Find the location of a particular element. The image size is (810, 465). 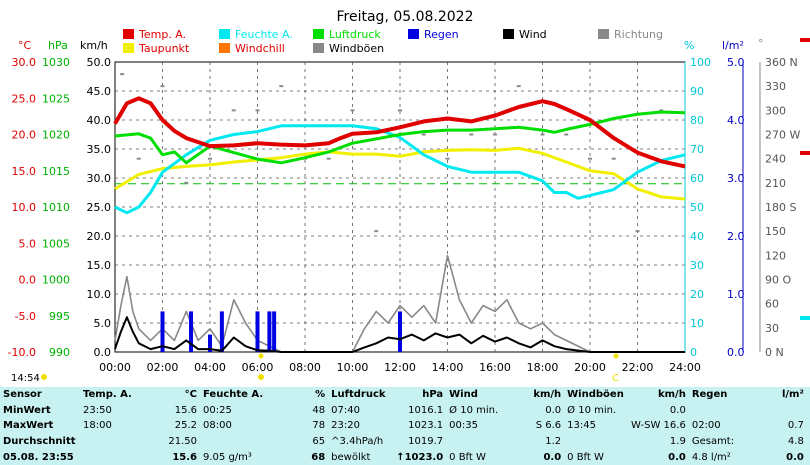

stats-header: km/h is located at coordinates (671, 395).